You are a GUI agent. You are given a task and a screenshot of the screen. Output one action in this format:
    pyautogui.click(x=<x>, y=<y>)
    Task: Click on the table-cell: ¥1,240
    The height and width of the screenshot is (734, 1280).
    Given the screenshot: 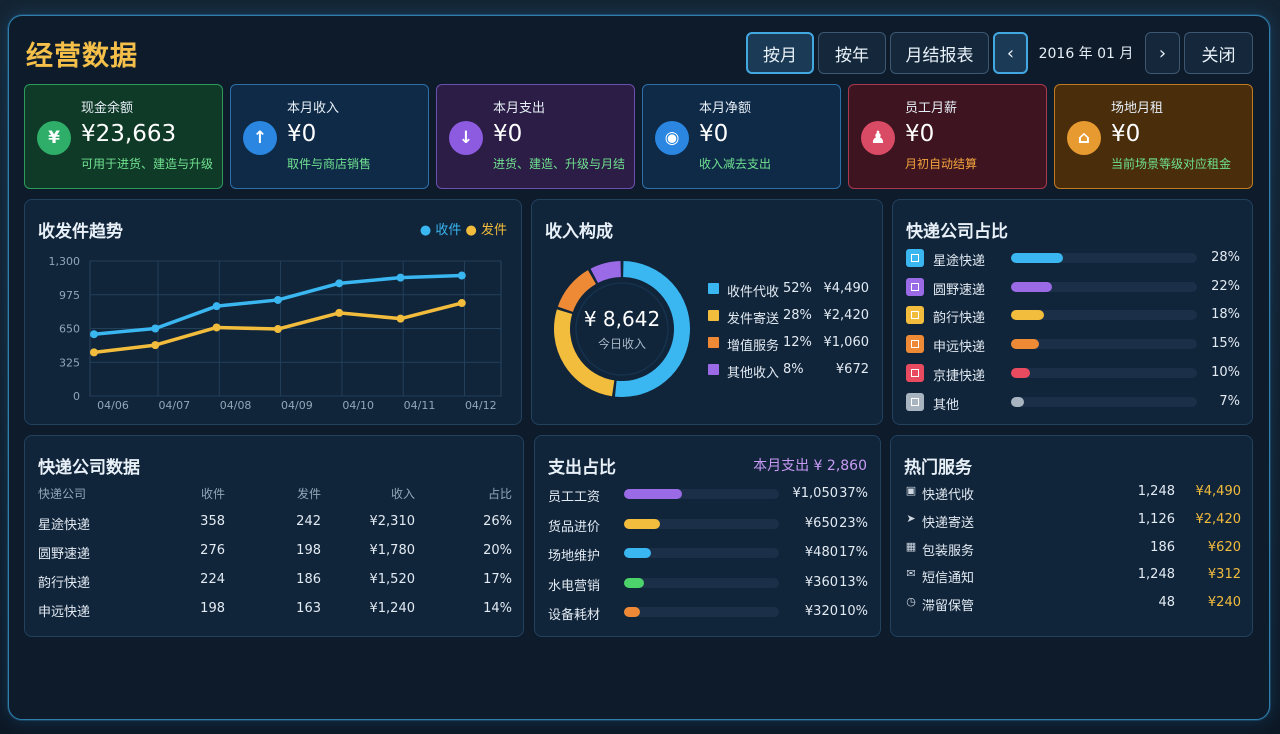 What is the action you would take?
    pyautogui.click(x=392, y=608)
    